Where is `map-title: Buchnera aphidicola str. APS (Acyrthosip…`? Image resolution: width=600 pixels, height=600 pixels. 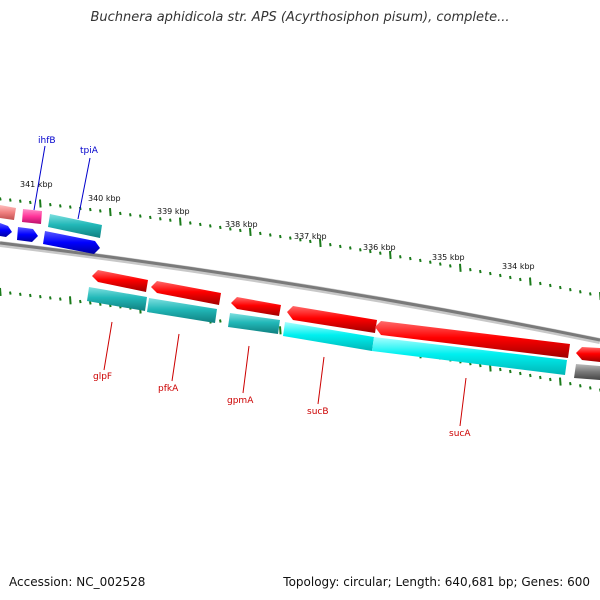
map-title: Buchnera aphidicola str. APS (Acyrthosip… is located at coordinates (300, 17).